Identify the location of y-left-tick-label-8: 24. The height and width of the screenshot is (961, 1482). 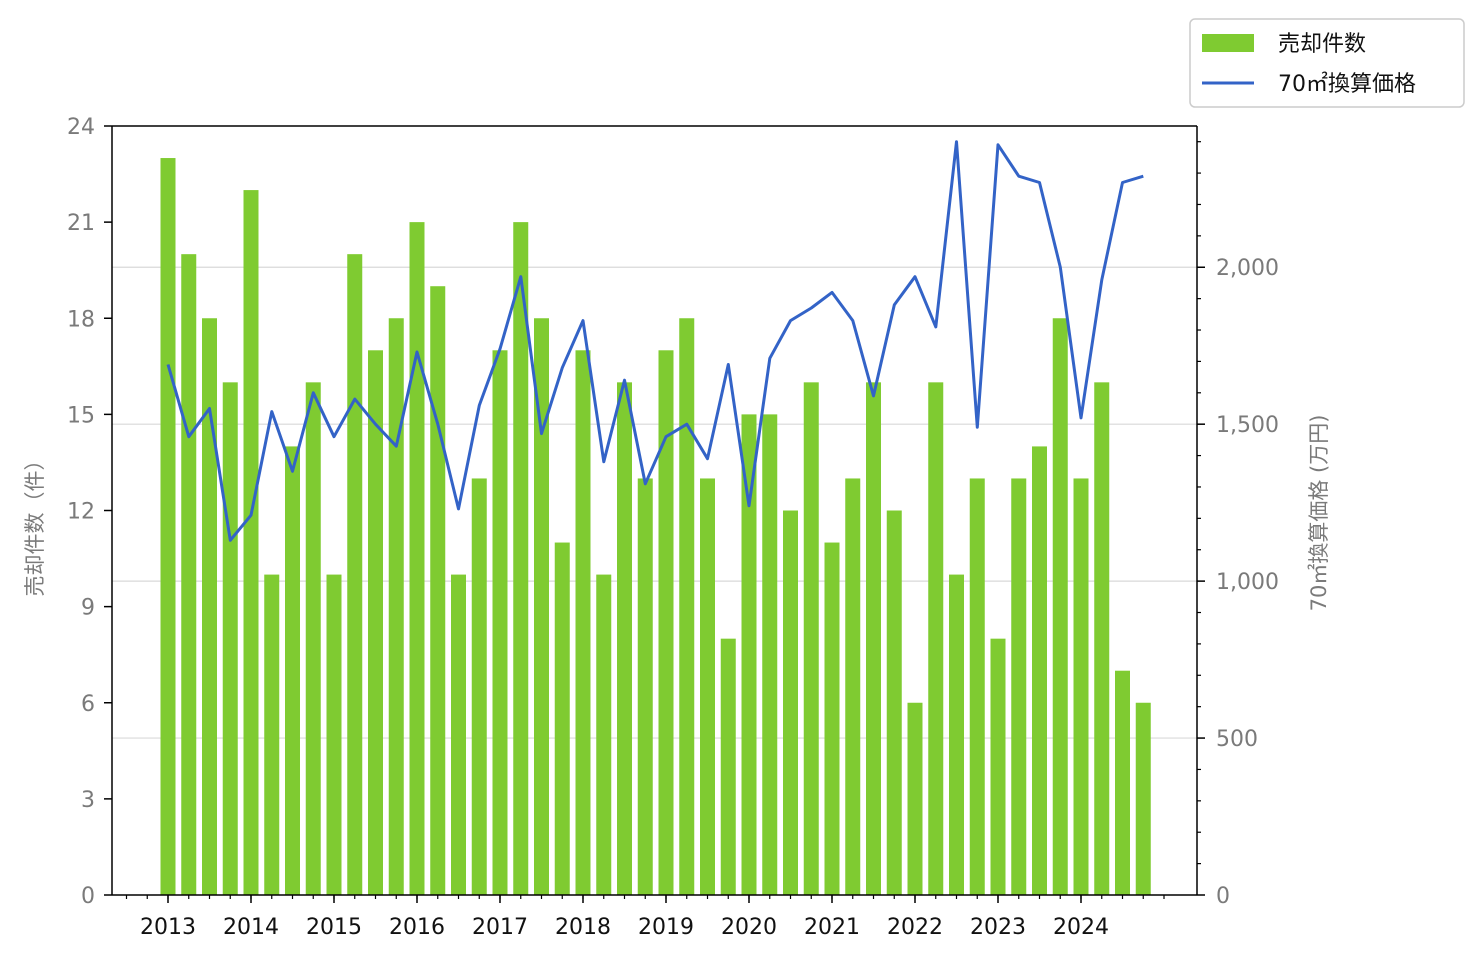
(81, 127).